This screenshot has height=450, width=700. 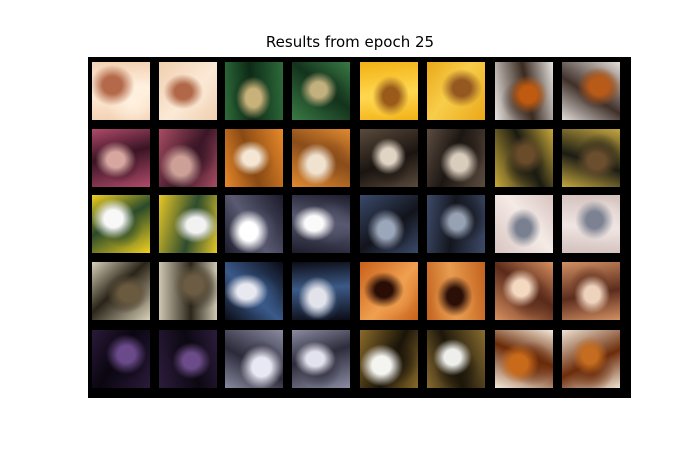 What do you see at coordinates (350, 42) in the screenshot?
I see `figure-title: Results from epoch 25` at bounding box center [350, 42].